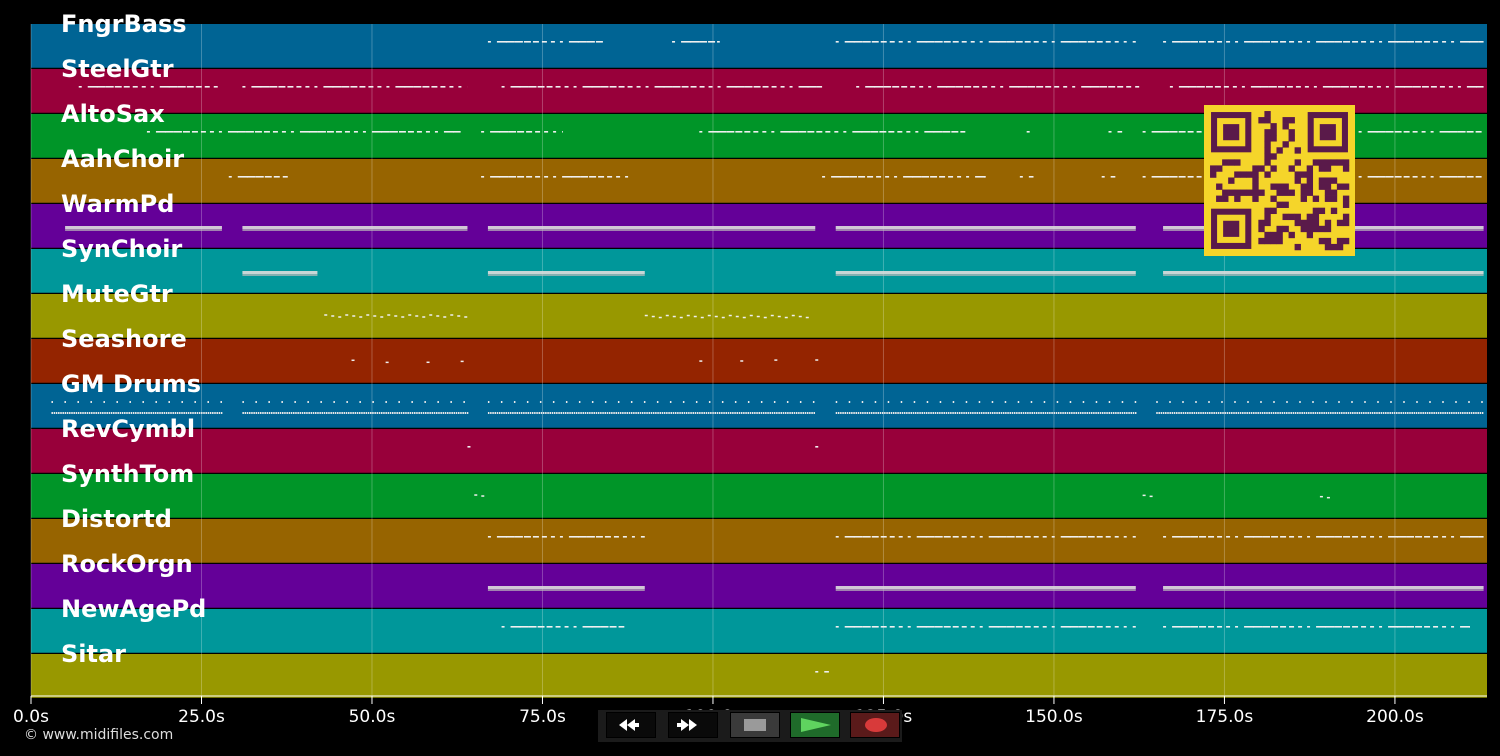 The width and height of the screenshot is (1500, 756). What do you see at coordinates (280, 272) in the screenshot?
I see `note-bar` at bounding box center [280, 272].